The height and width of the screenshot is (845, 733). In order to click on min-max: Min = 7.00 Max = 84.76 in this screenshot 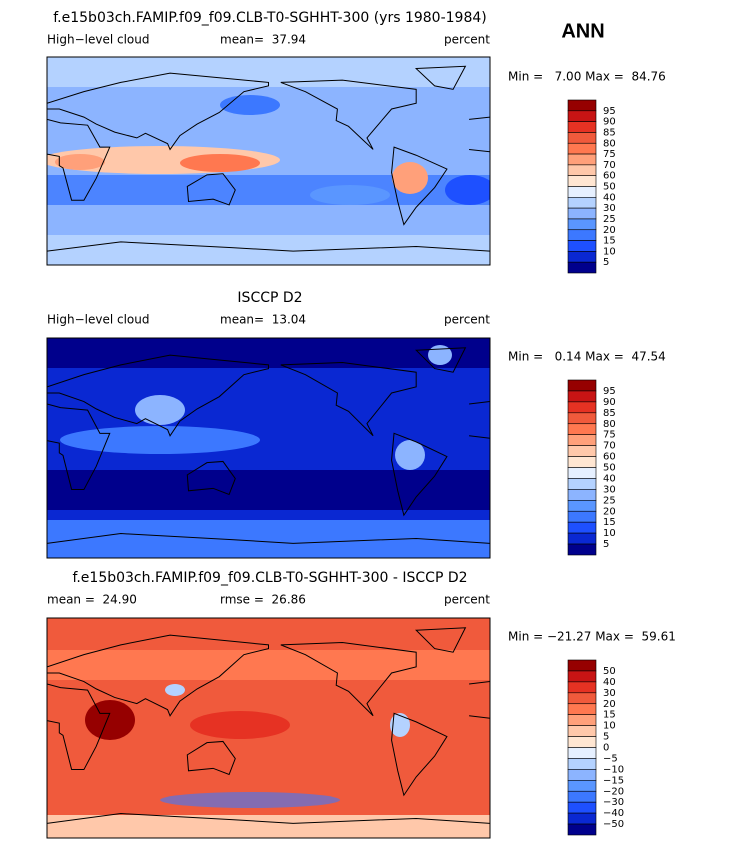, I will do `click(587, 77)`.